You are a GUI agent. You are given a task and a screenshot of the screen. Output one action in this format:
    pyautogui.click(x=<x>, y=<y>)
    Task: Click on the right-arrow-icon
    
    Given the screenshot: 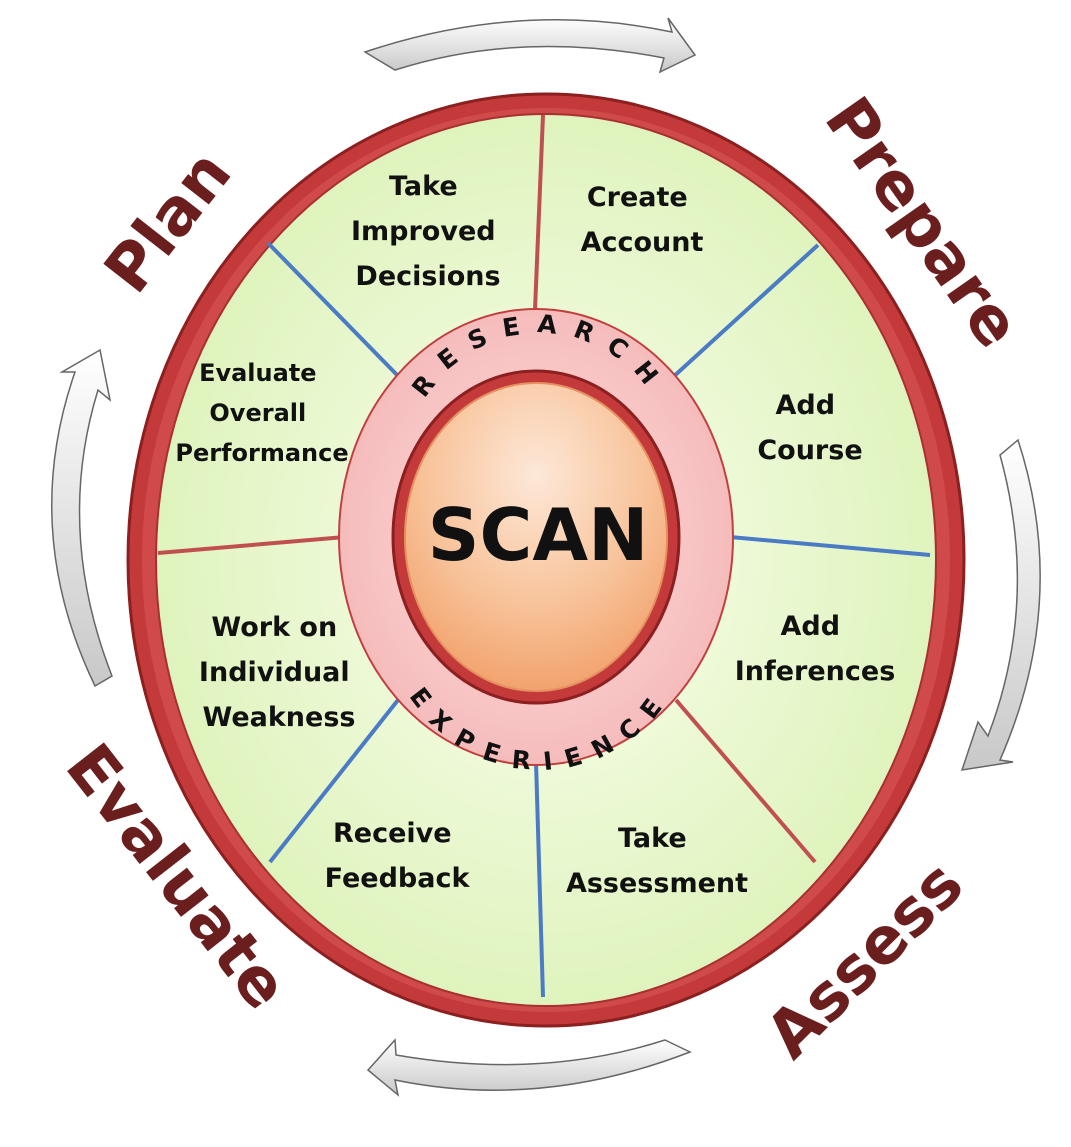 What is the action you would take?
    pyautogui.click(x=1000, y=604)
    